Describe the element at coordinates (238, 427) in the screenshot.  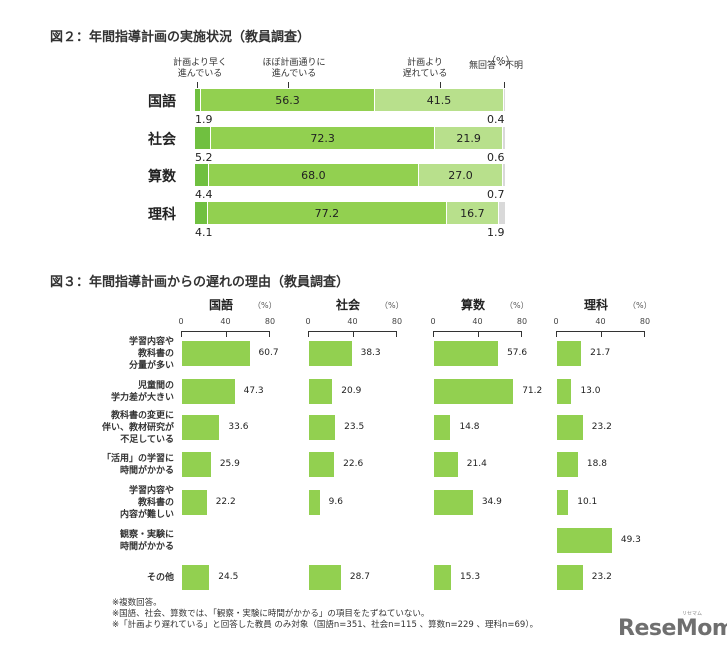
I see `bar-value: 33.6` at that location.